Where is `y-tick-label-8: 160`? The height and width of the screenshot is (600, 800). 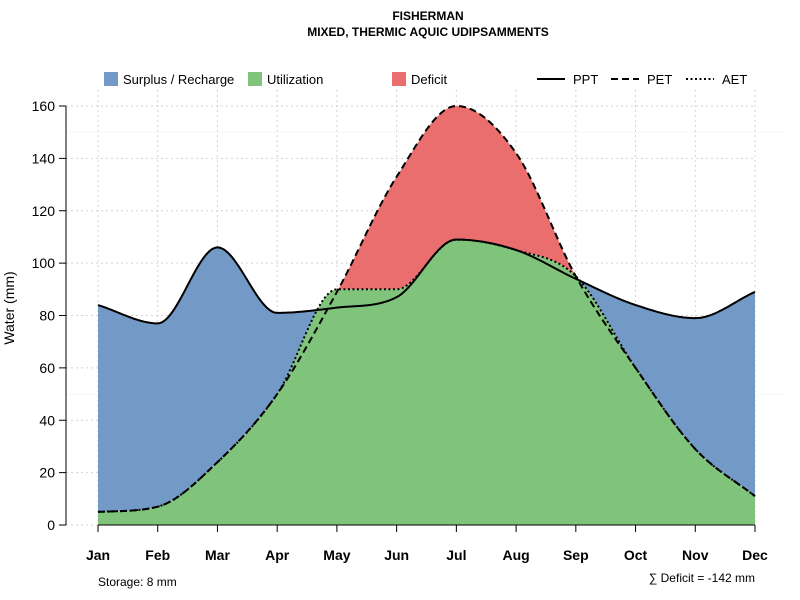 y-tick-label-8: 160 is located at coordinates (44, 106).